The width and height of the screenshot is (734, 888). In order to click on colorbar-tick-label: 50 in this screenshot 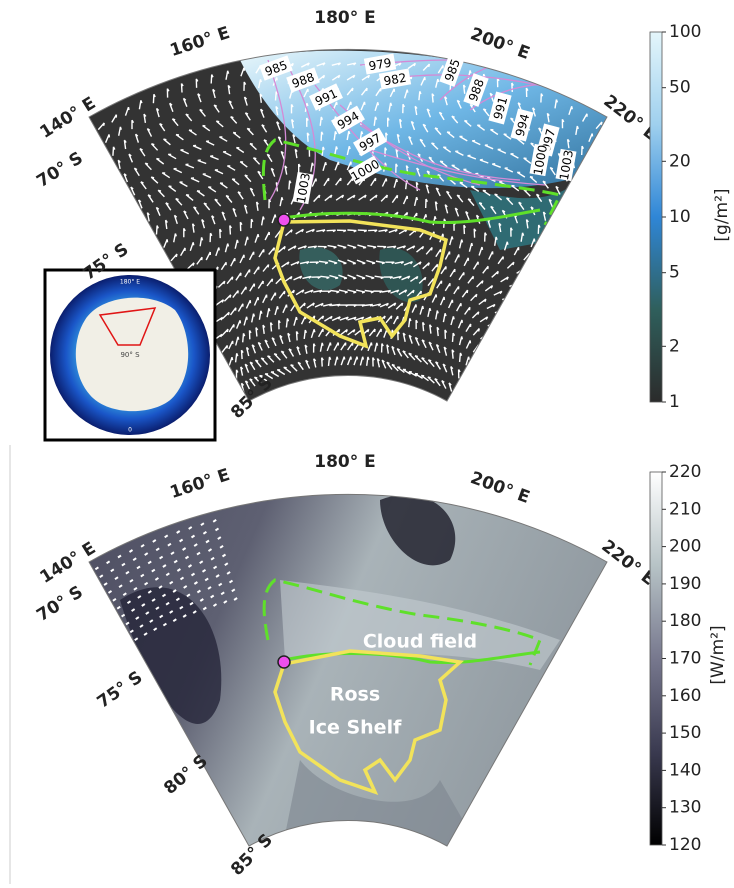, I will do `click(680, 88)`.